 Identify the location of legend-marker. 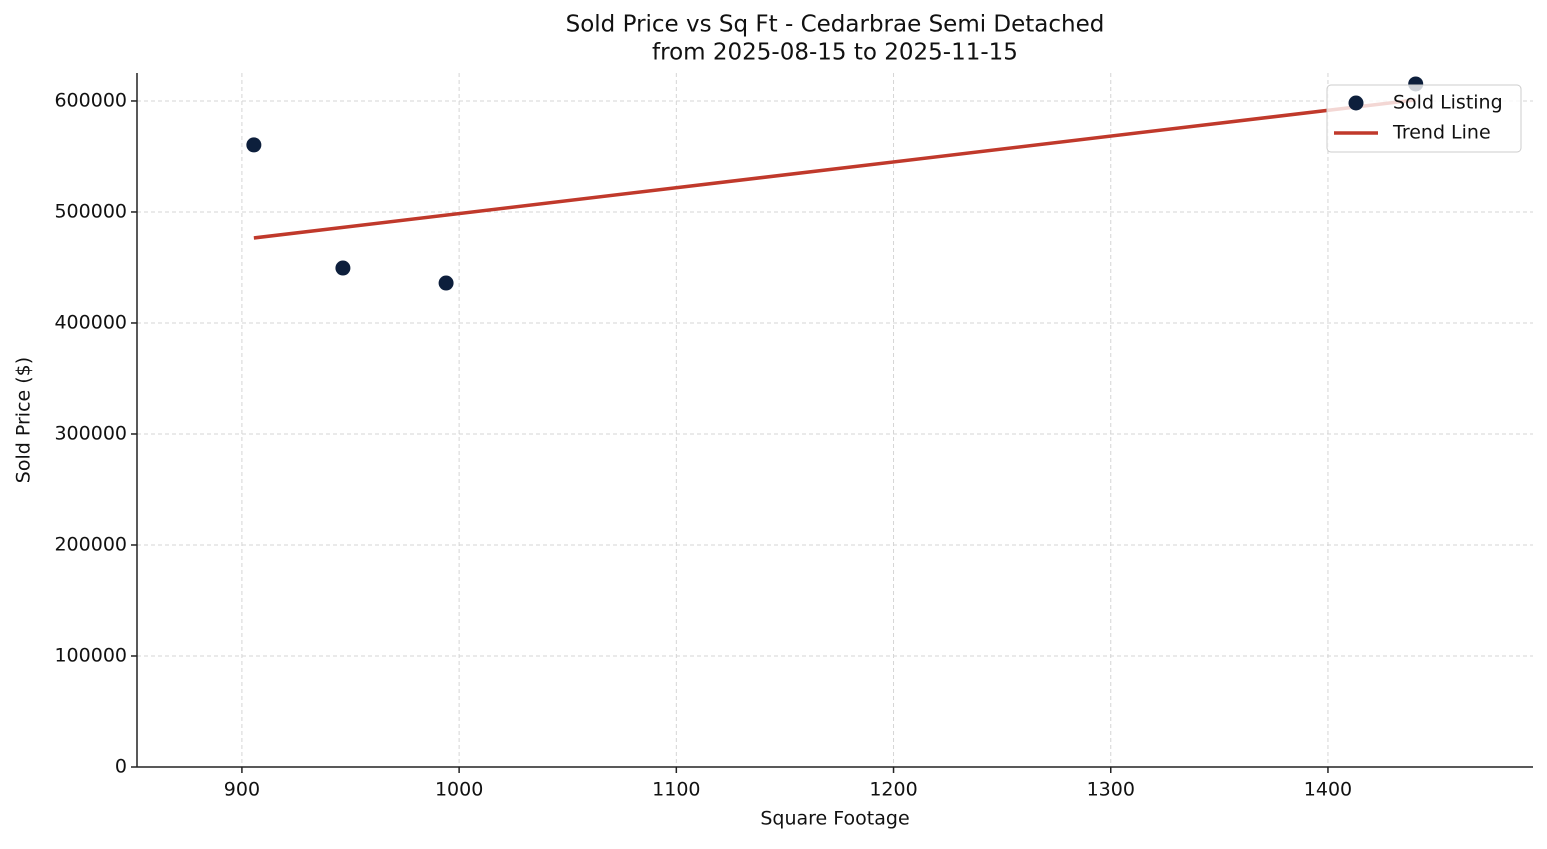
(1356, 103).